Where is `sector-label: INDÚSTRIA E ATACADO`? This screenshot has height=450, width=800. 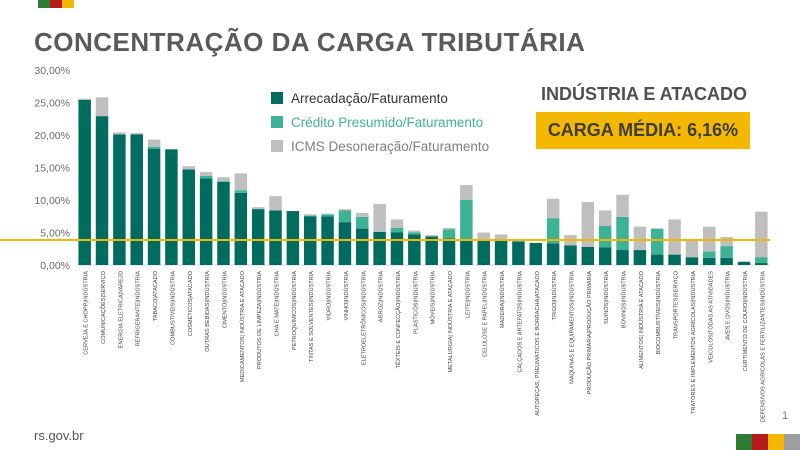
sector-label: INDÚSTRIA E ATACADO is located at coordinates (644, 94).